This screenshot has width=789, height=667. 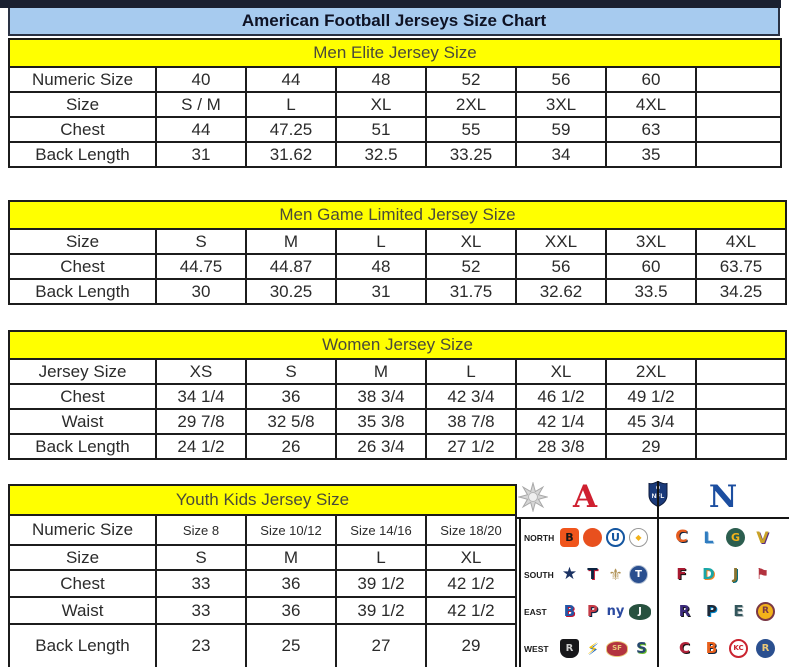 I want to click on nfc-logo: N, so click(x=723, y=497).